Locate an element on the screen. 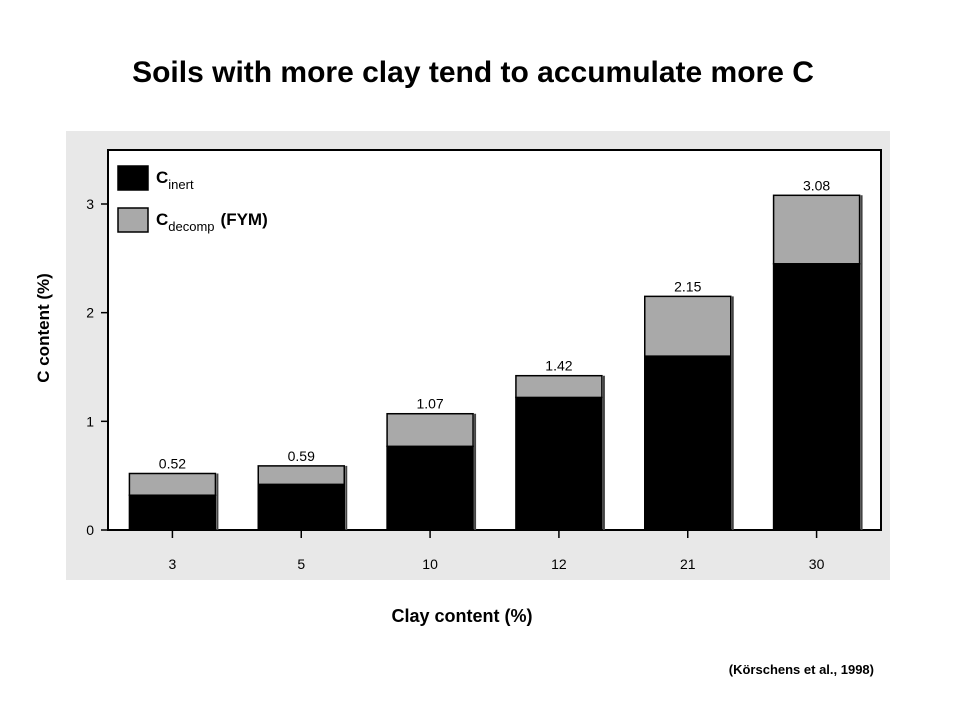 This screenshot has height=720, width=960. legend: Cinert Cdecomp (FYM) is located at coordinates (192, 199).